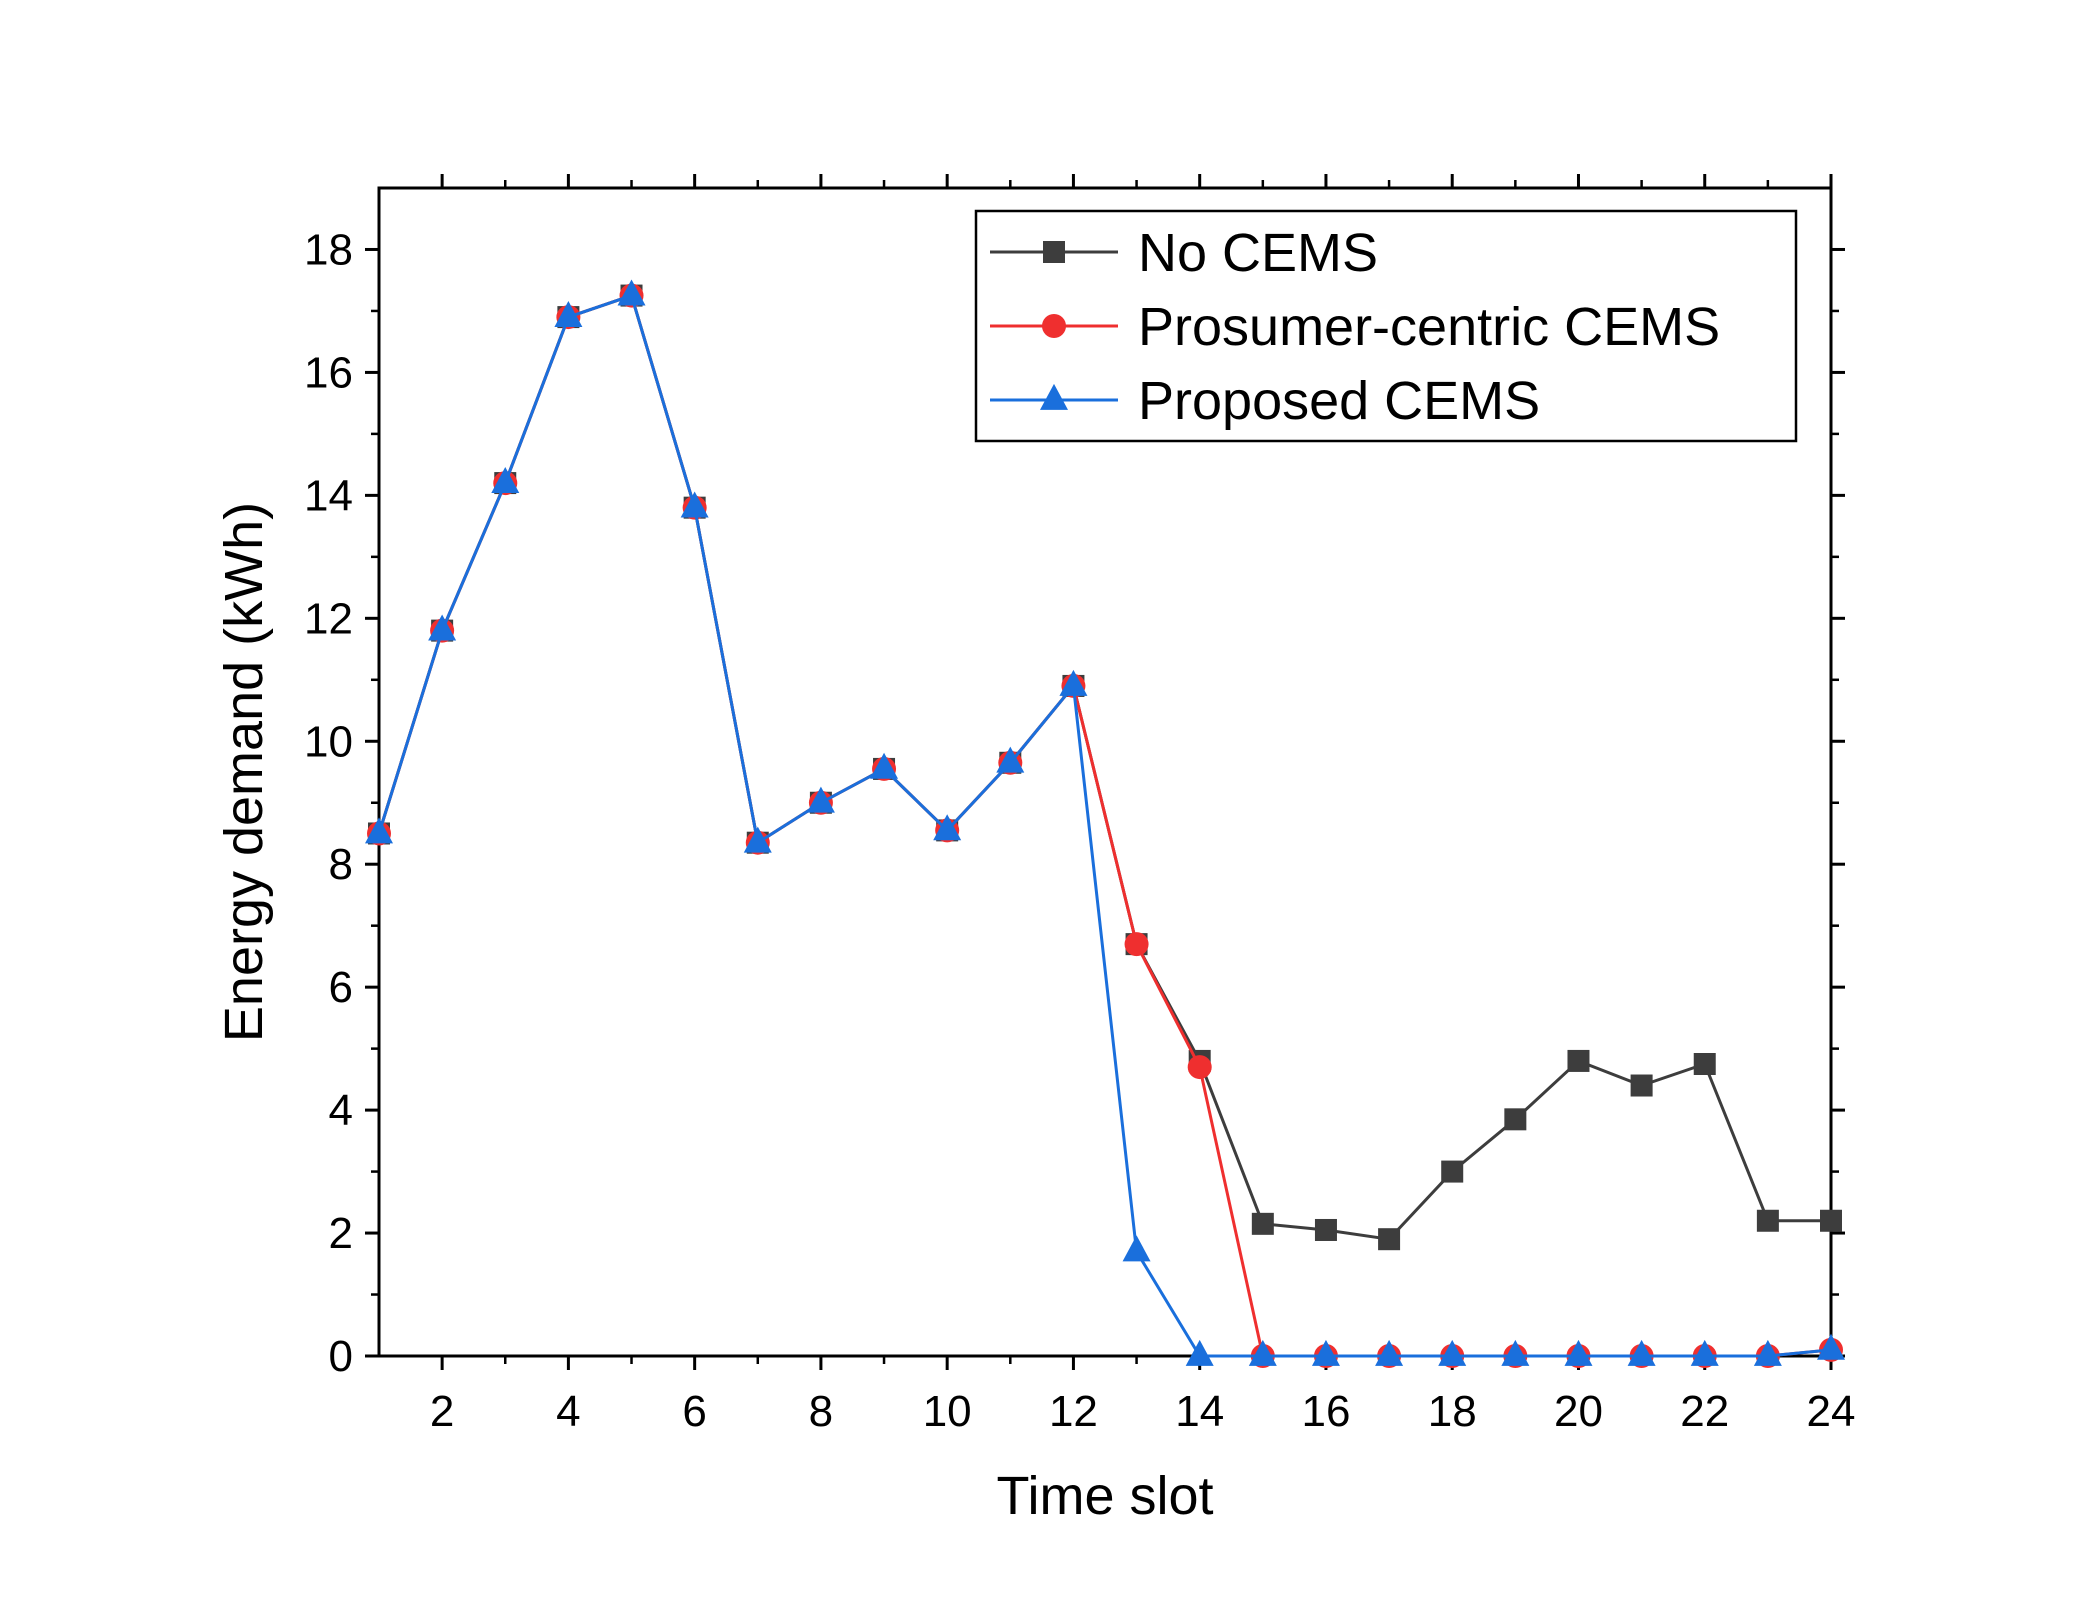 The image size is (2100, 1608). I want to click on legend-item: Prosumer-centric CEMS, so click(1355, 327).